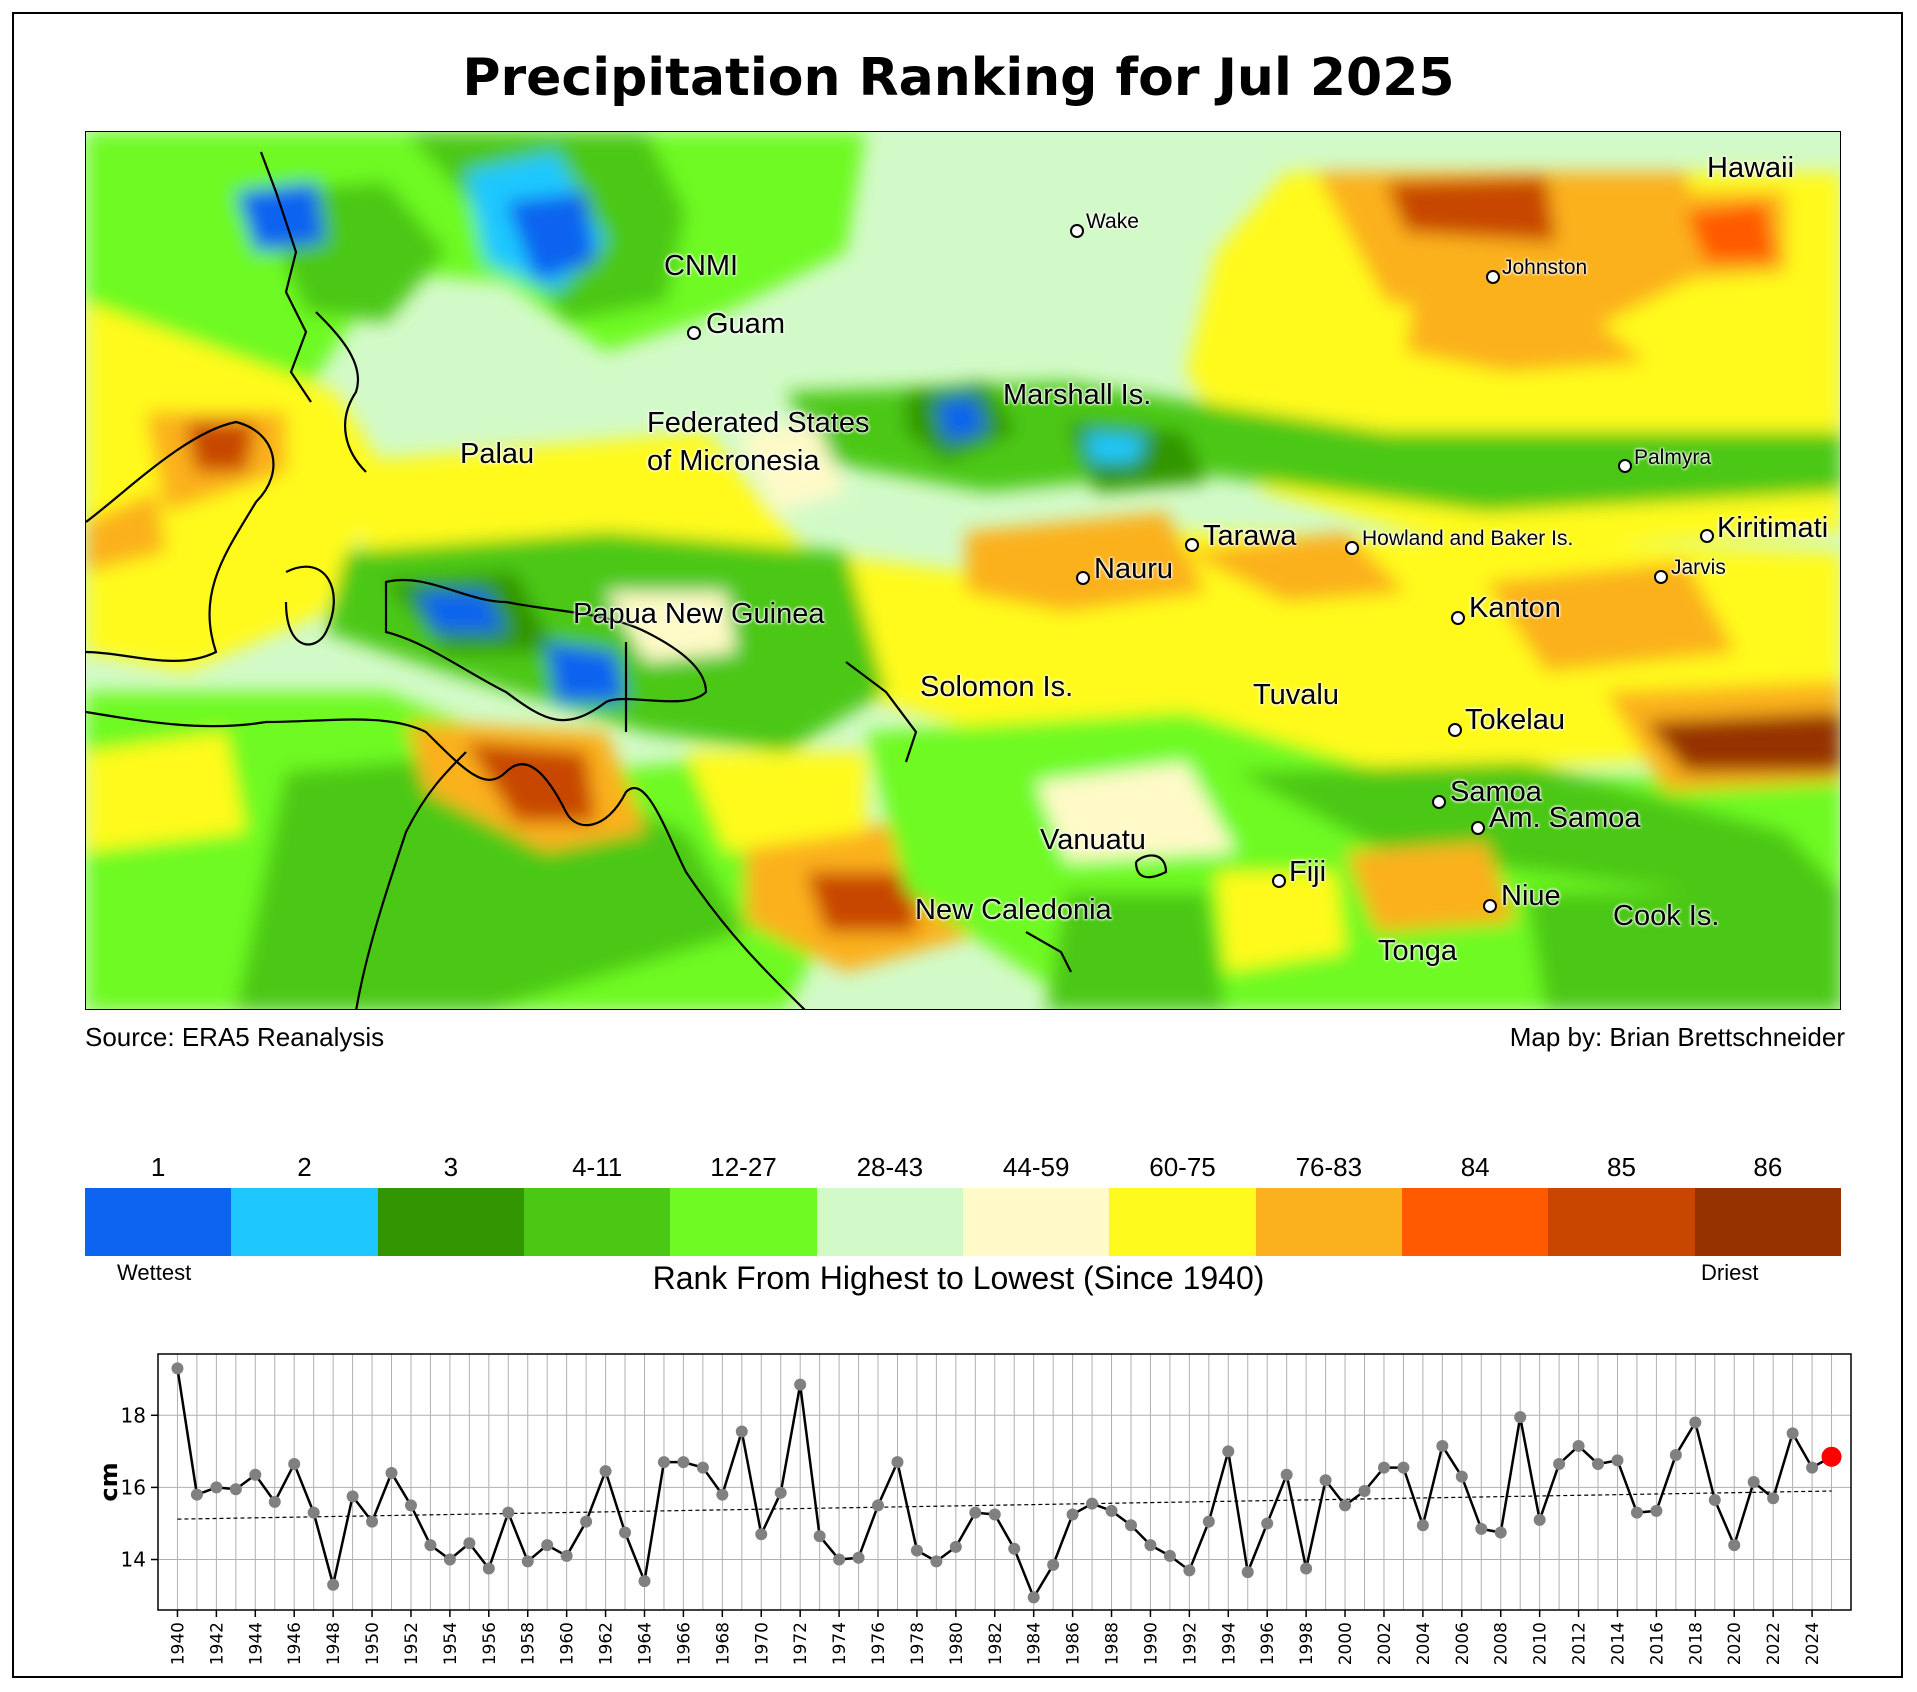 This screenshot has height=1692, width=1917. Describe the element at coordinates (133, 1560) in the screenshot. I see `y-tick-label: 14` at that location.